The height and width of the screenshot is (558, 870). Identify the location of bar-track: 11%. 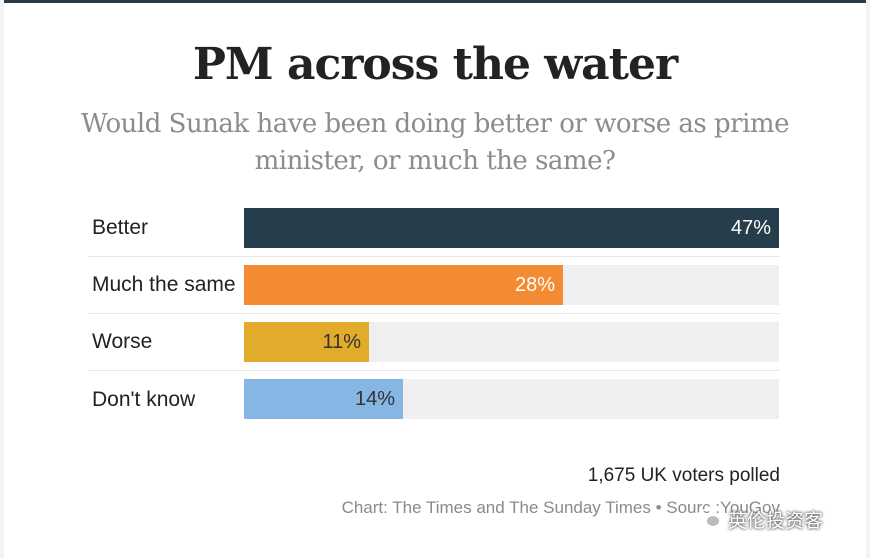
(511, 342).